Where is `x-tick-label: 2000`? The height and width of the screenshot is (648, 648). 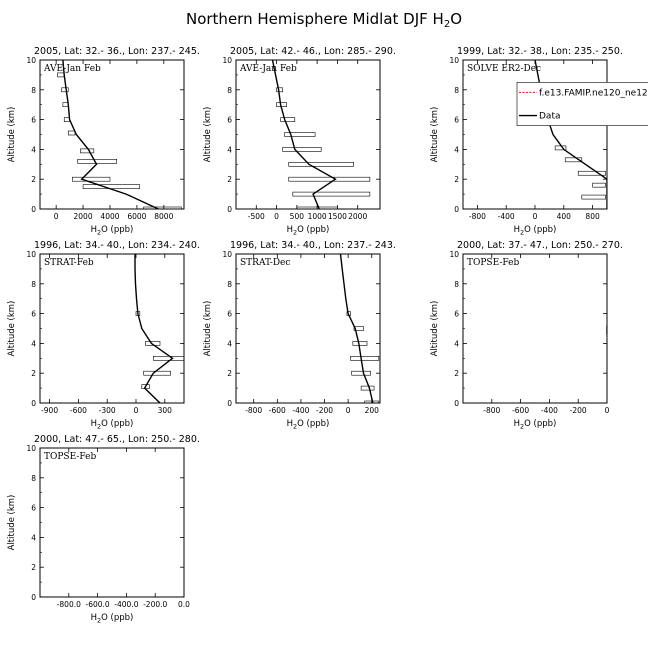
x-tick-label: 2000 is located at coordinates (357, 216).